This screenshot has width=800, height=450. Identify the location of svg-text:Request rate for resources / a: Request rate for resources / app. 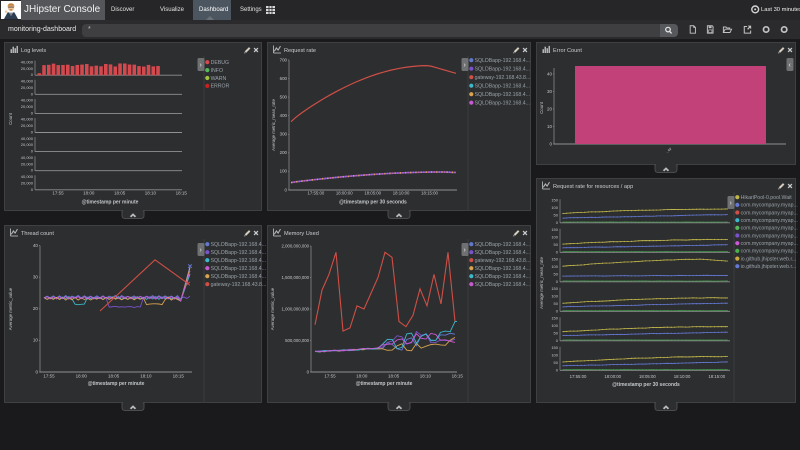
(593, 187).